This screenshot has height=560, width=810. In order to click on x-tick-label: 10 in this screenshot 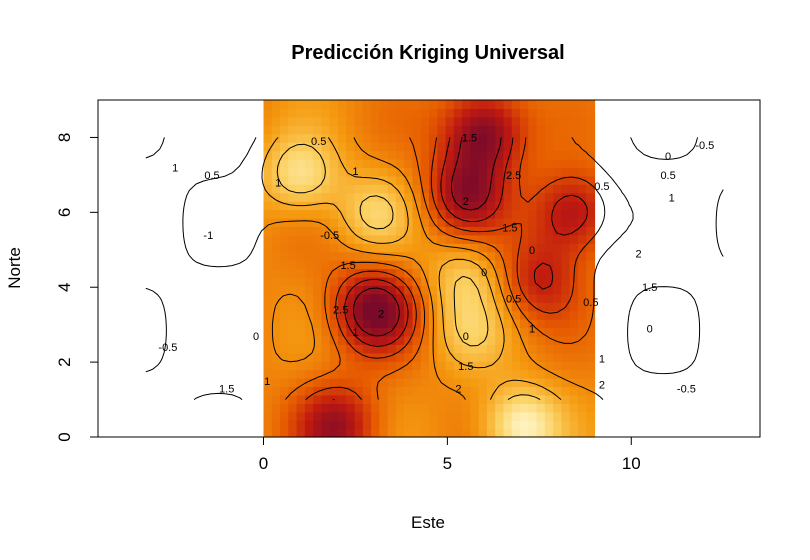, I will do `click(631, 463)`.